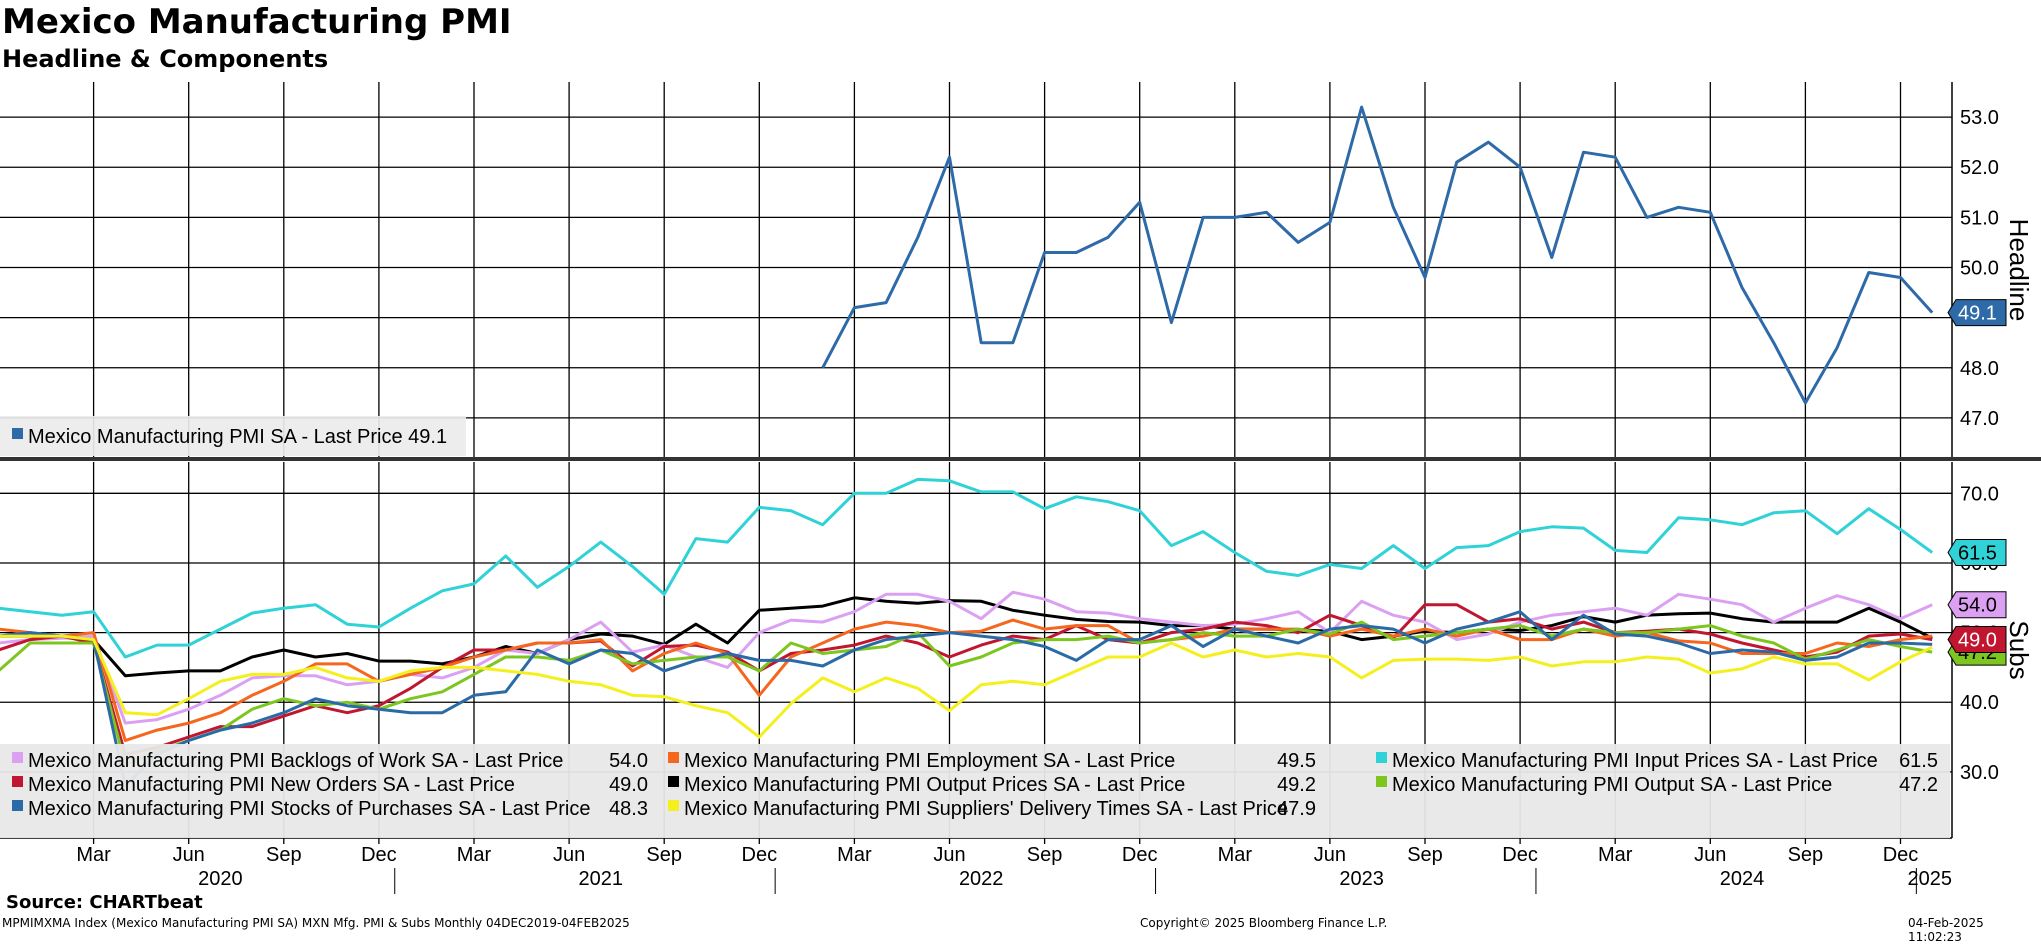 The image size is (2041, 944). I want to click on y-tick-top: 52.0, so click(1979, 168).